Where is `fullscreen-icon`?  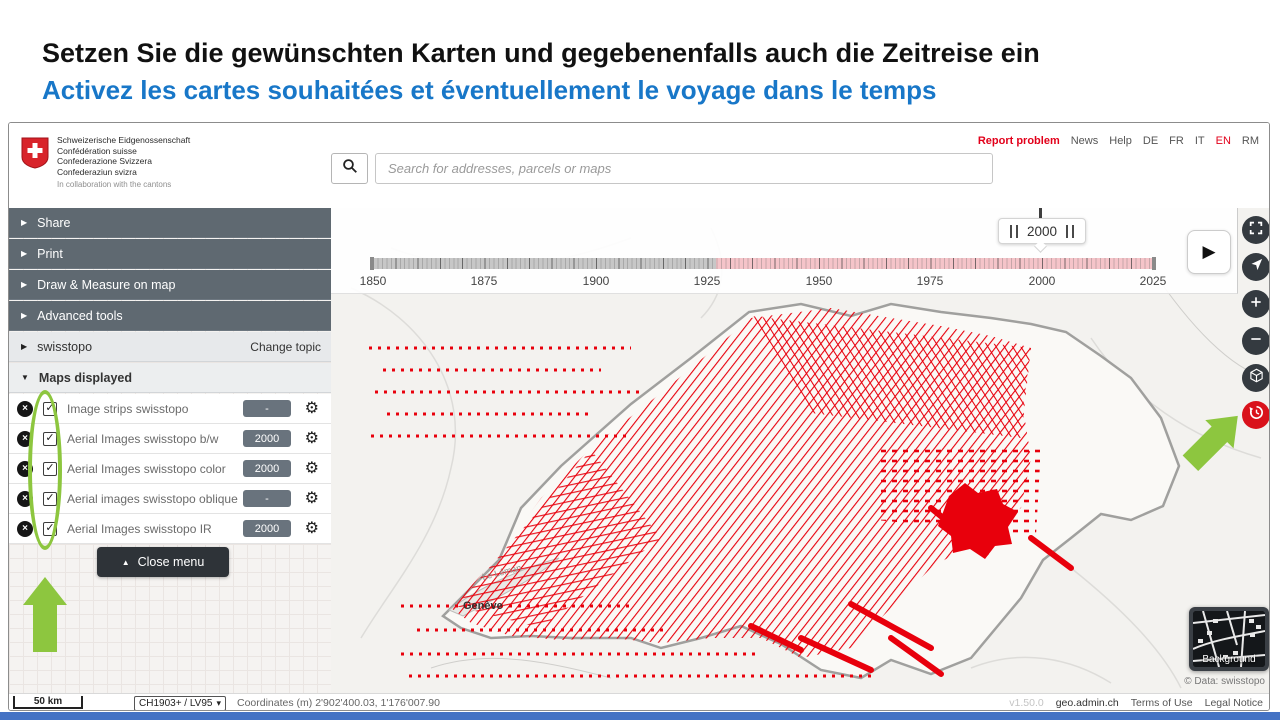 fullscreen-icon is located at coordinates (1256, 230).